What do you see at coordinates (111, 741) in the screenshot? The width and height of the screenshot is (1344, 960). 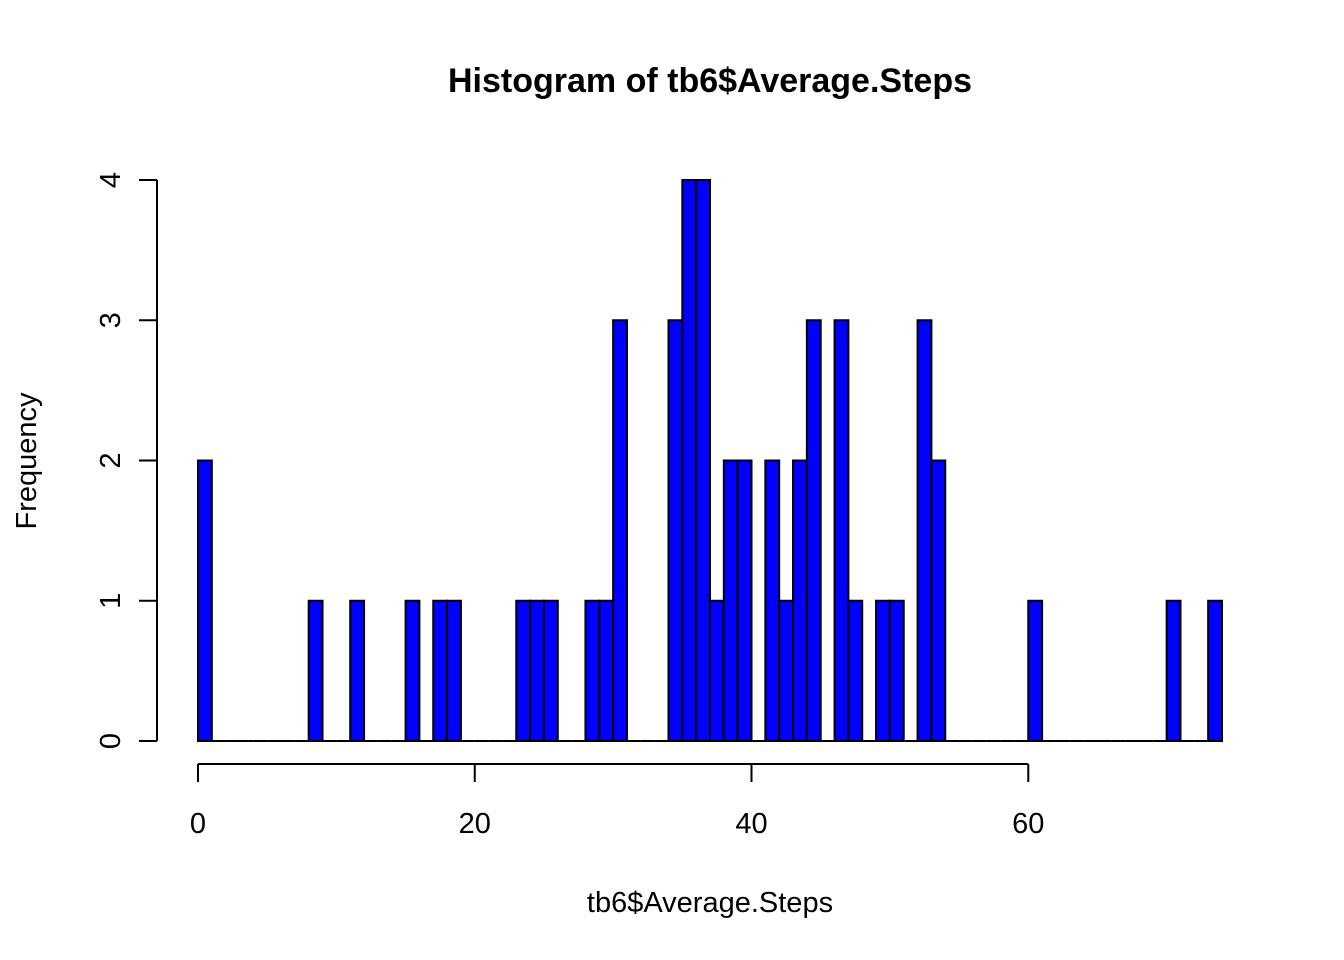 I see `y-tick-label: 0` at bounding box center [111, 741].